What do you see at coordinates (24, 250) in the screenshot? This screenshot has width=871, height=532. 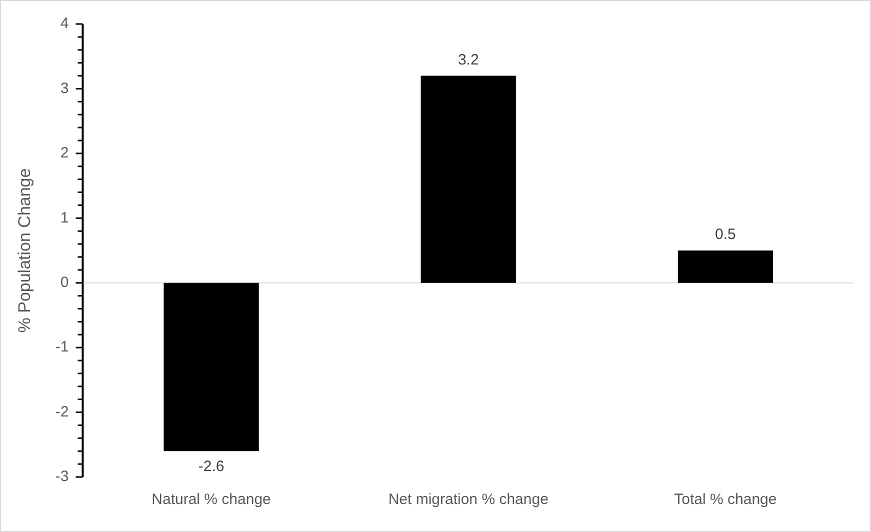 I see `y-axis-title: % Population Change` at bounding box center [24, 250].